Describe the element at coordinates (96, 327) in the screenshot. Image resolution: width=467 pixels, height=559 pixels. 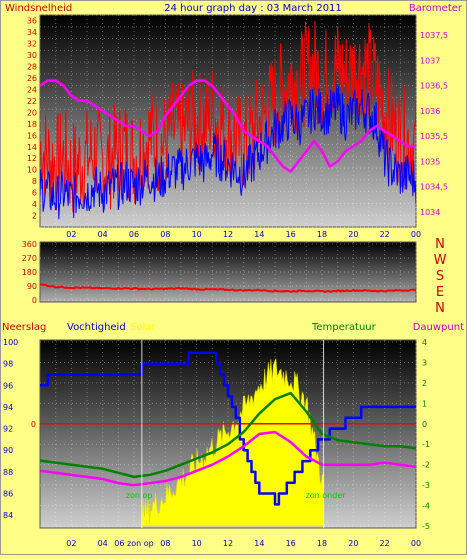
I see `humidity-legend: Vochtigheid` at that location.